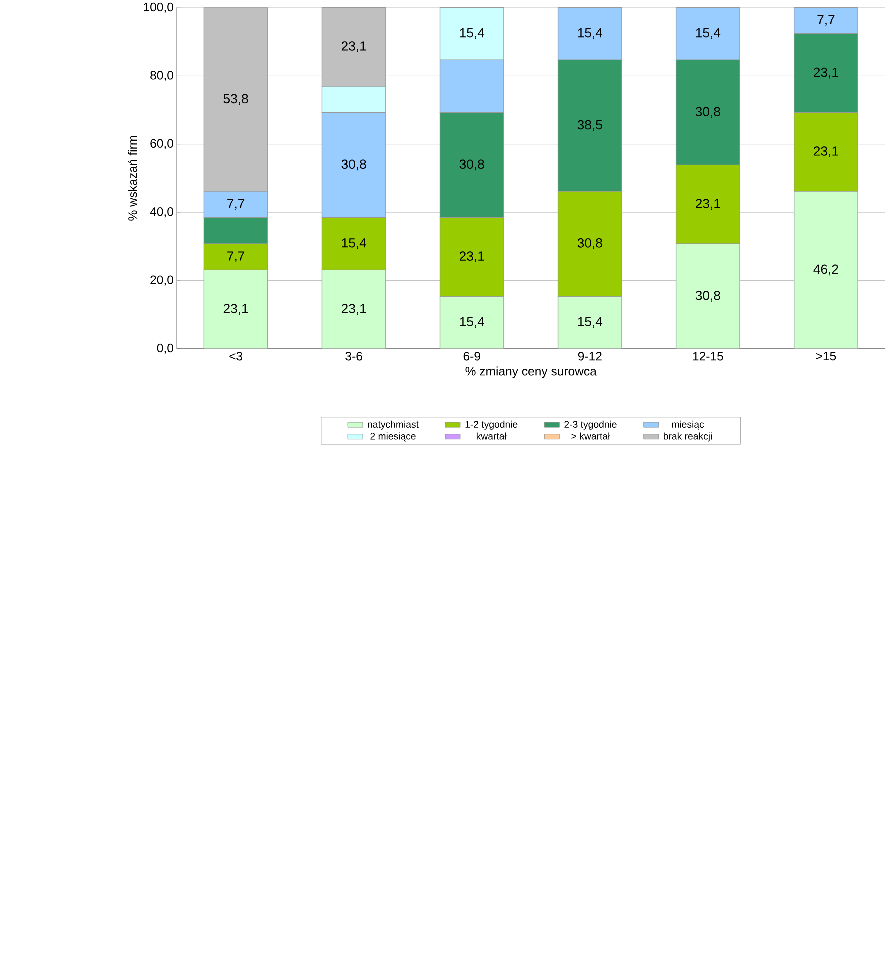  What do you see at coordinates (162, 144) in the screenshot?
I see `y-tick-label: 60,0` at bounding box center [162, 144].